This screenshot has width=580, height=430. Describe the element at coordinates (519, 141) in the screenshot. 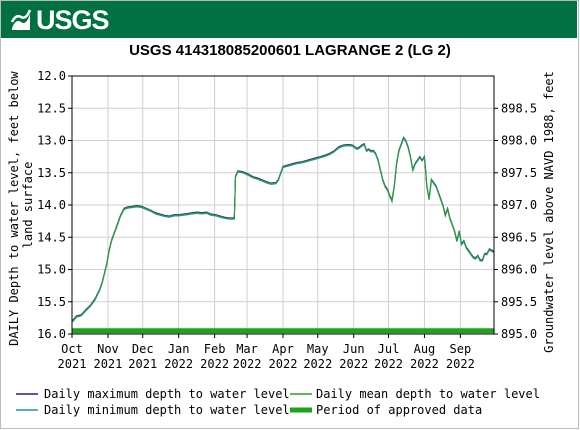

I see `right-tick-label: 898.0` at that location.